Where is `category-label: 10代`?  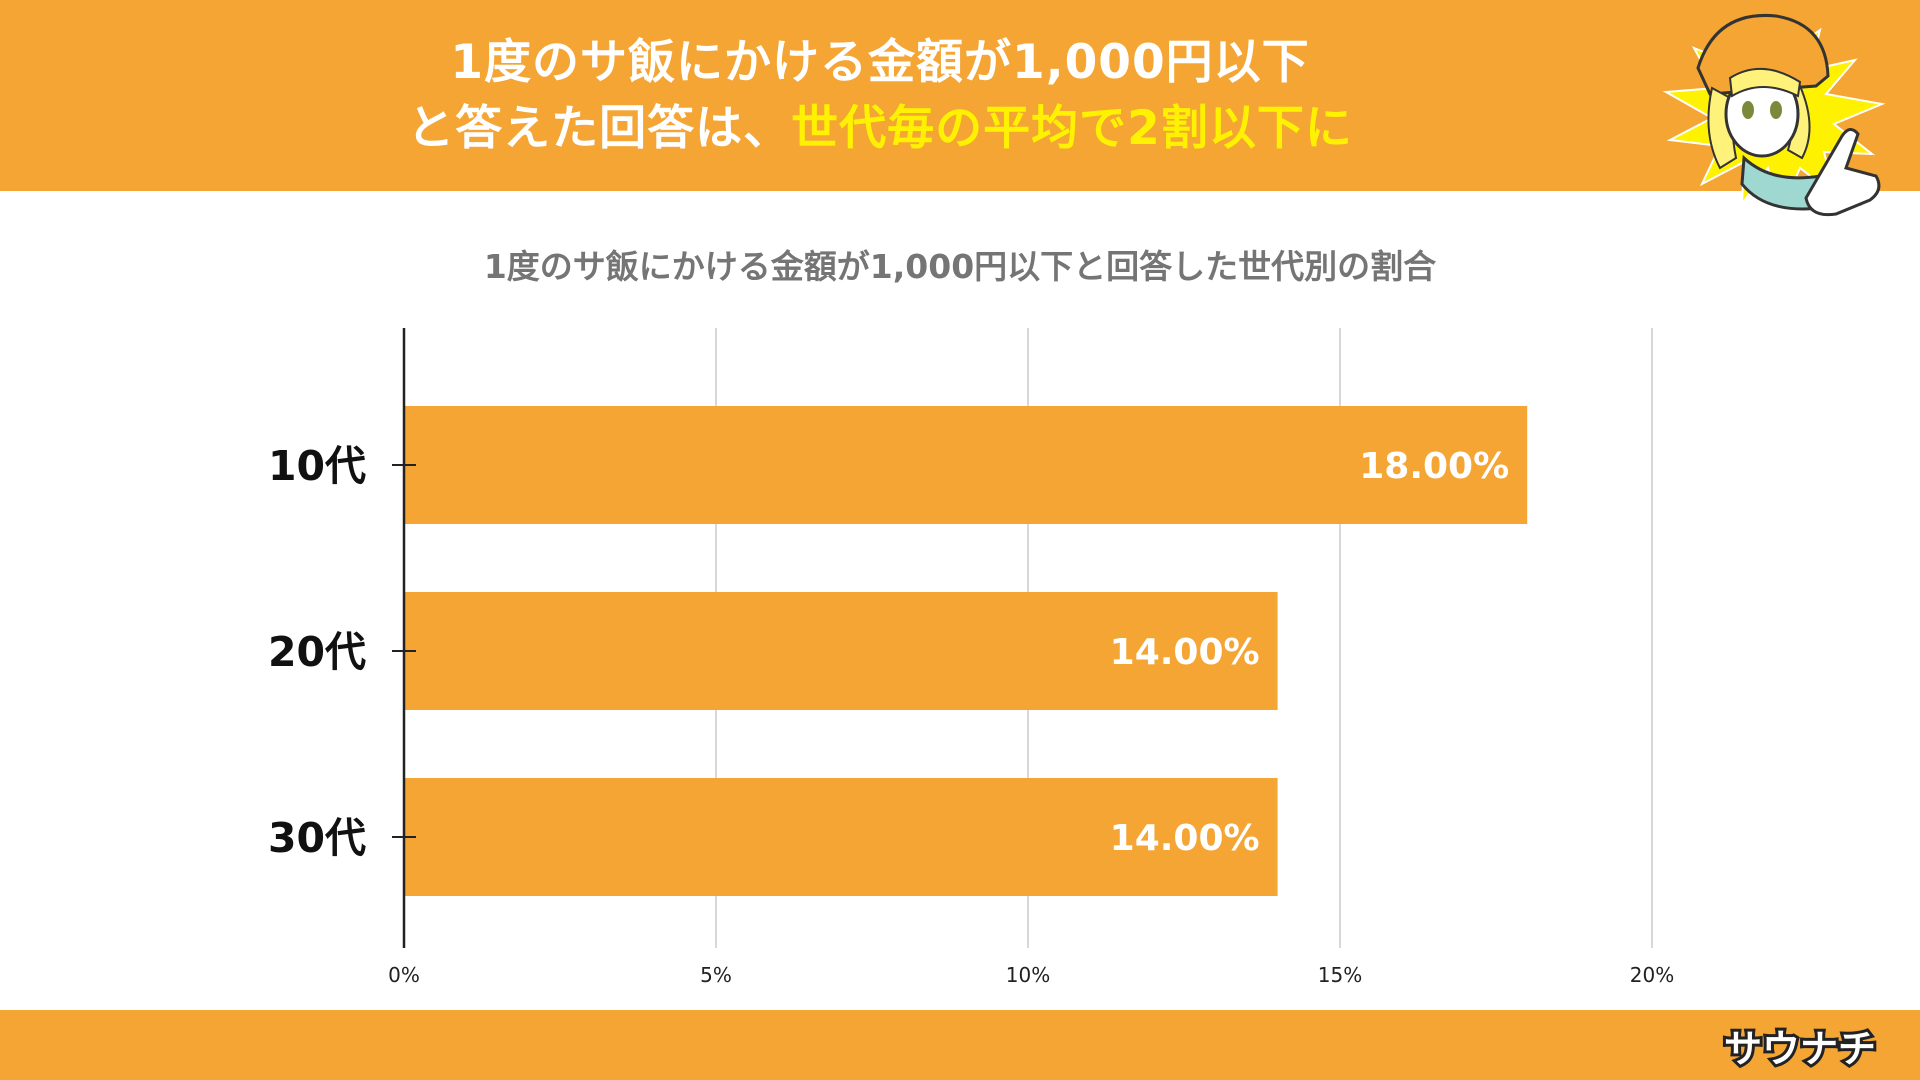 category-label: 10代 is located at coordinates (317, 466).